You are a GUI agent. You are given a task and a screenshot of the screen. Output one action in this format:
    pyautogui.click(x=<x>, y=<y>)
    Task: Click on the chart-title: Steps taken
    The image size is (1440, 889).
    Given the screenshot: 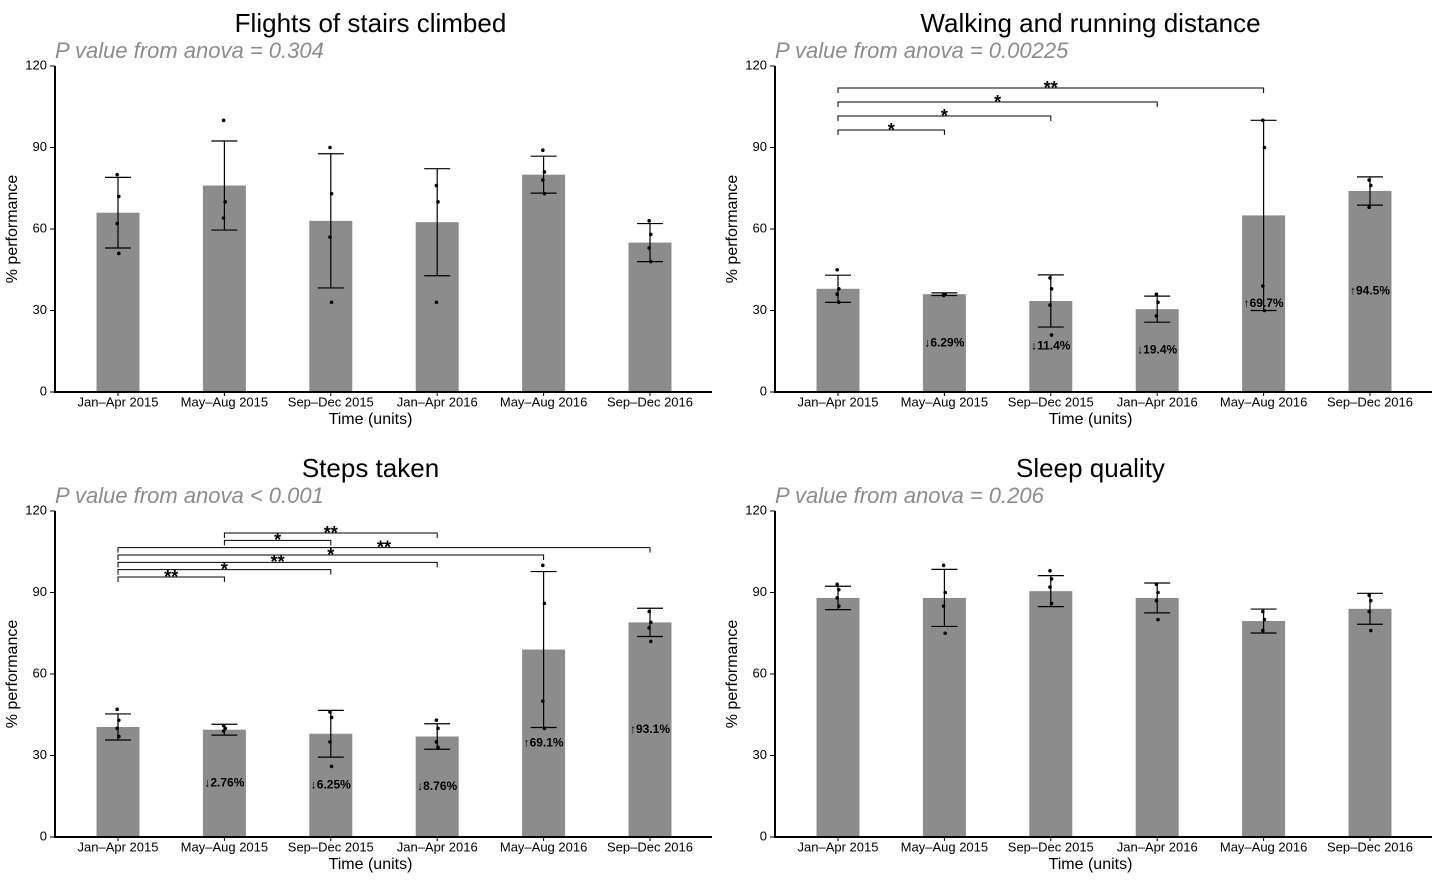 What is the action you would take?
    pyautogui.click(x=370, y=468)
    